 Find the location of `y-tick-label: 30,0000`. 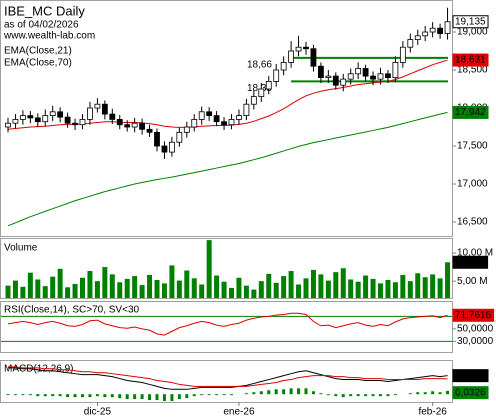

y-tick-label: 30,0000 is located at coordinates (475, 341).